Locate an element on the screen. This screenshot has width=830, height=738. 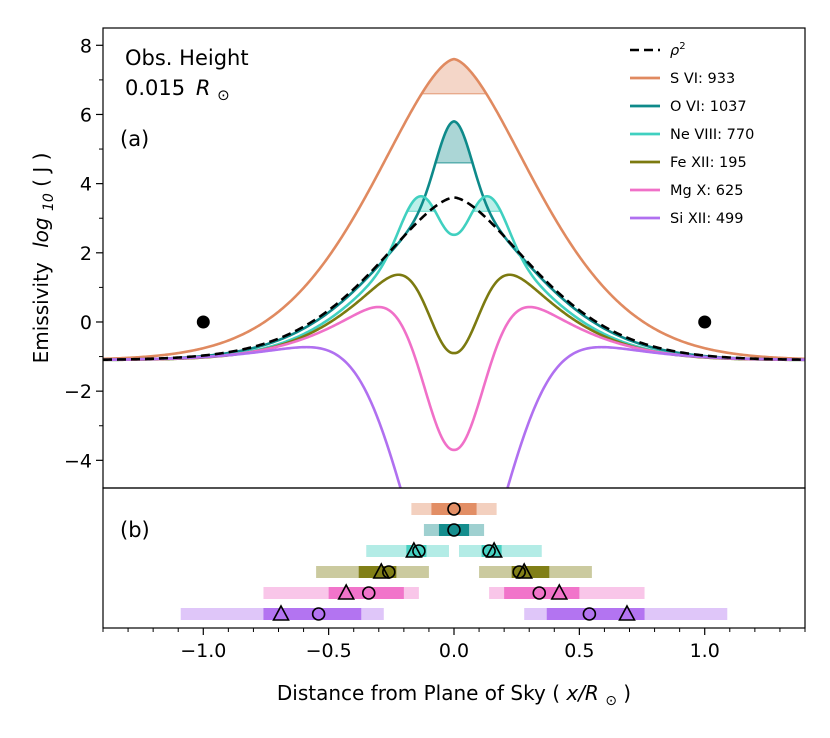
x-axis-title: Distance from Plane of Sky ( x/R ⊙ ) is located at coordinates (454, 695).